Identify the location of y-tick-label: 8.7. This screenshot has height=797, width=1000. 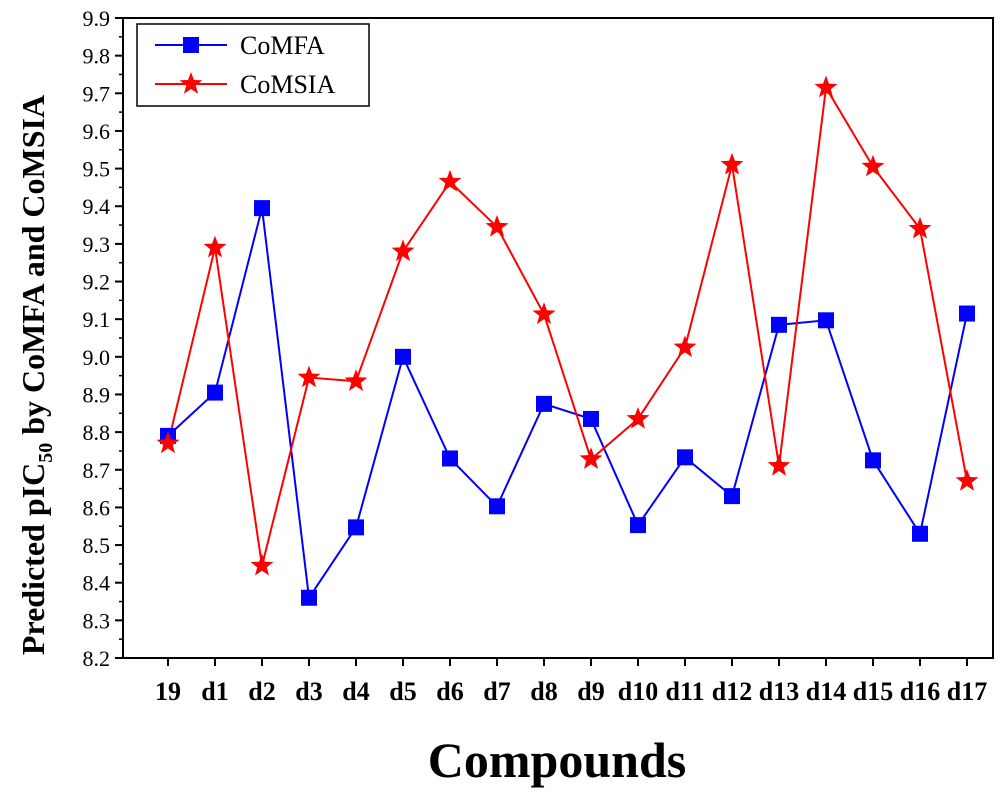
(97, 470).